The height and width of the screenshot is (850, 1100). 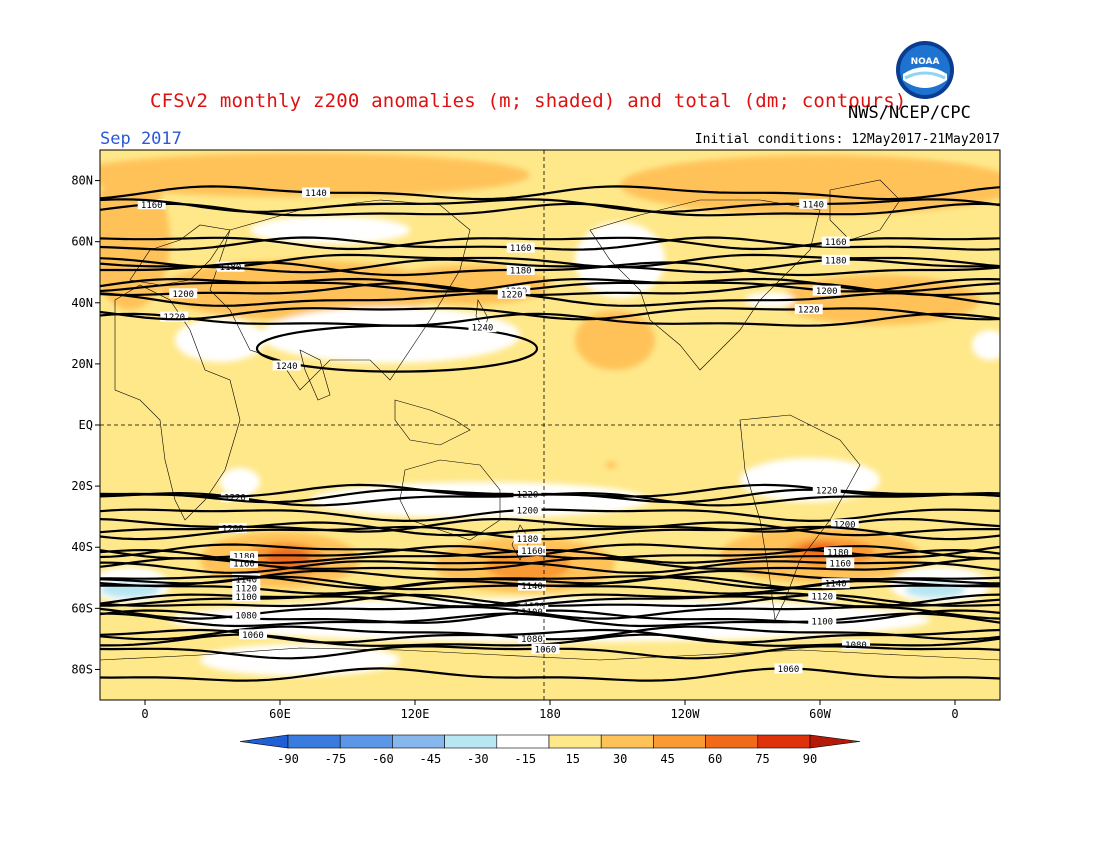 What do you see at coordinates (667, 759) in the screenshot?
I see `colorbar-label: 45` at bounding box center [667, 759].